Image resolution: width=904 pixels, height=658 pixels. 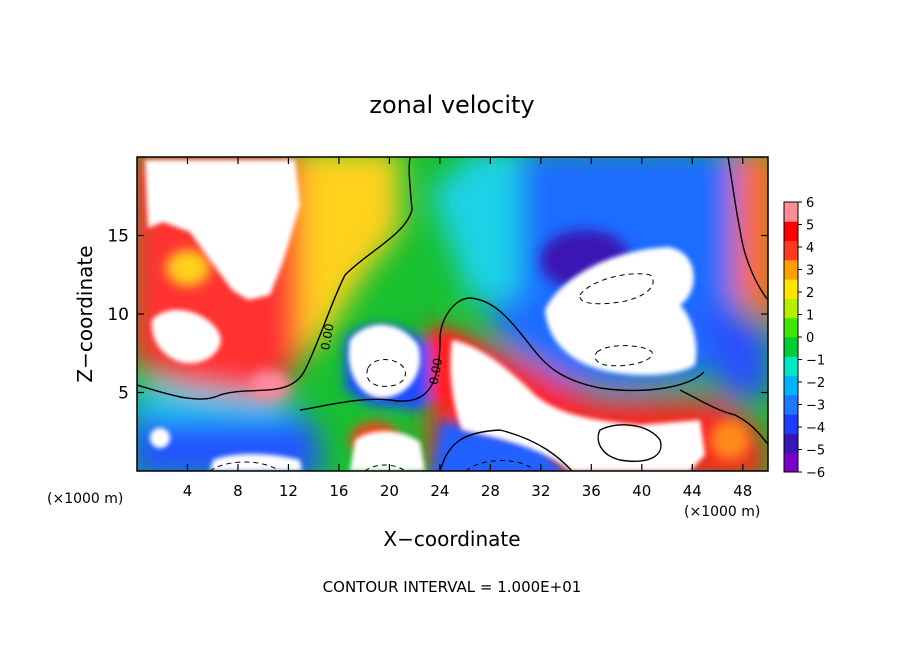 I want to click on colorbar-tick-label: −4, so click(x=815, y=428).